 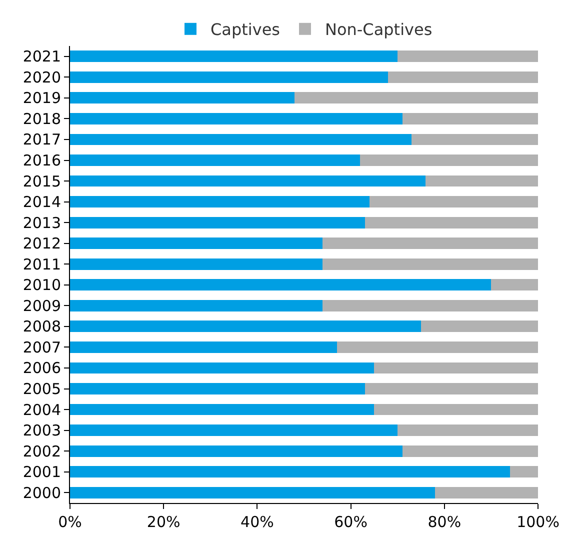 What do you see at coordinates (351, 522) in the screenshot?
I see `x-tick-label: 60%` at bounding box center [351, 522].